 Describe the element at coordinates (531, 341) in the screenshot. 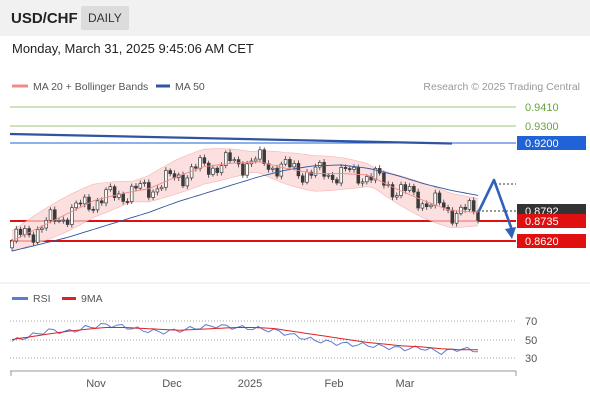

I see `rsi-tick-50: 50` at that location.